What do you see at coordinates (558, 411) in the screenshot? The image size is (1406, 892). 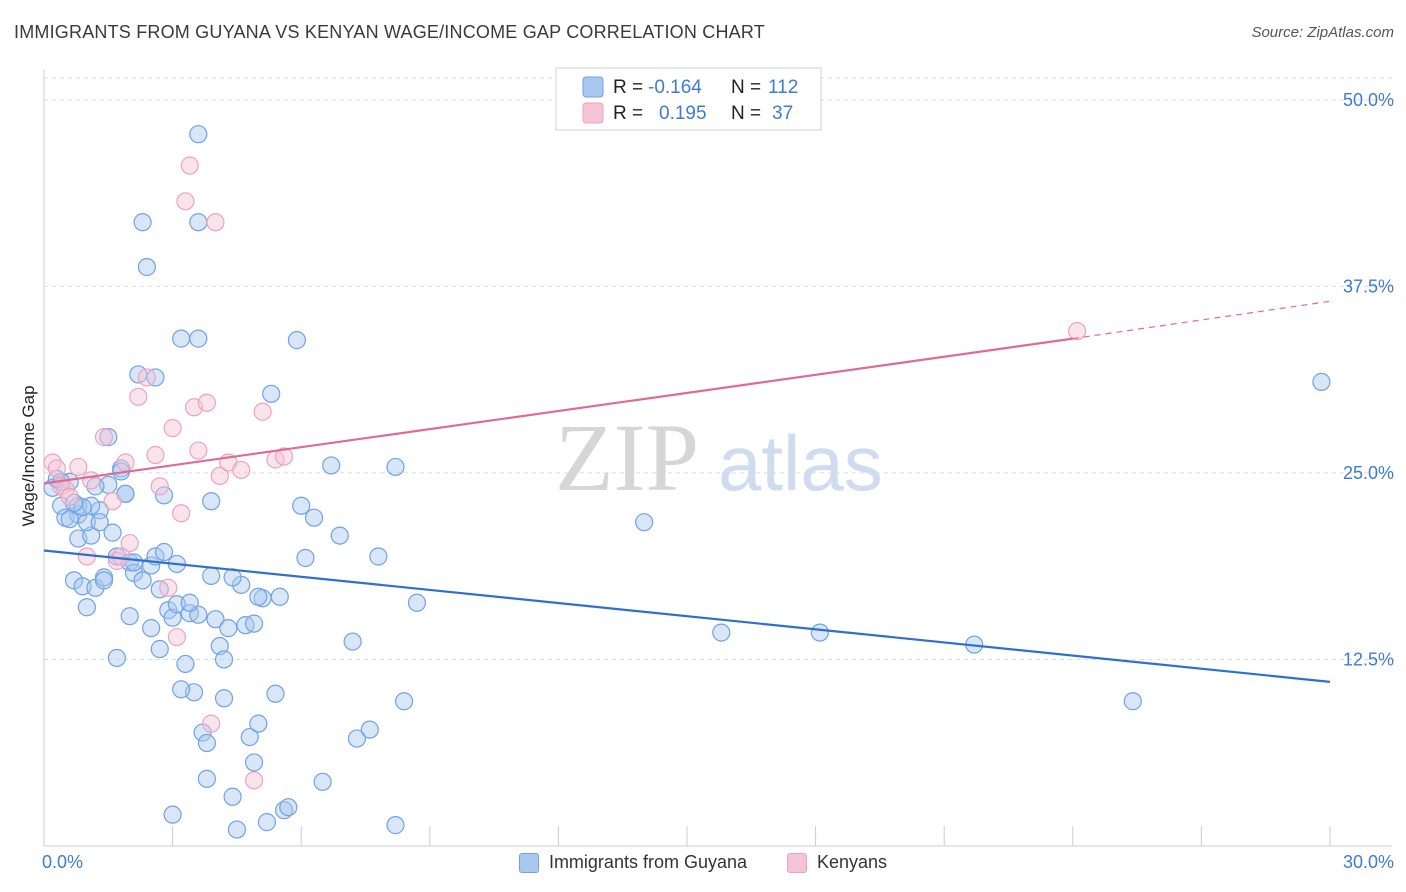 I see `kenyans-trend-line` at bounding box center [558, 411].